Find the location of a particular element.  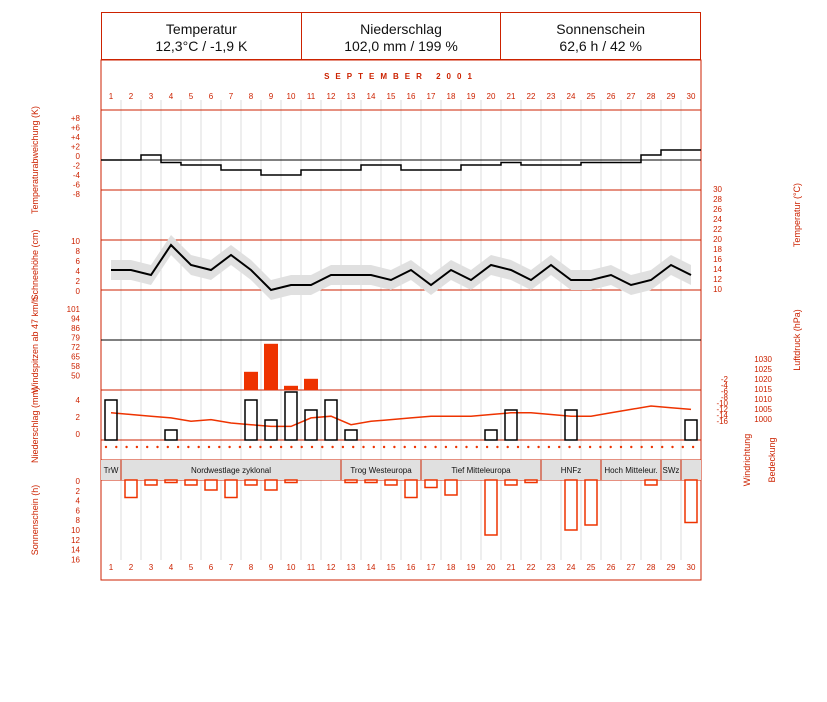

day-label-bottom: 10 is located at coordinates (291, 567).